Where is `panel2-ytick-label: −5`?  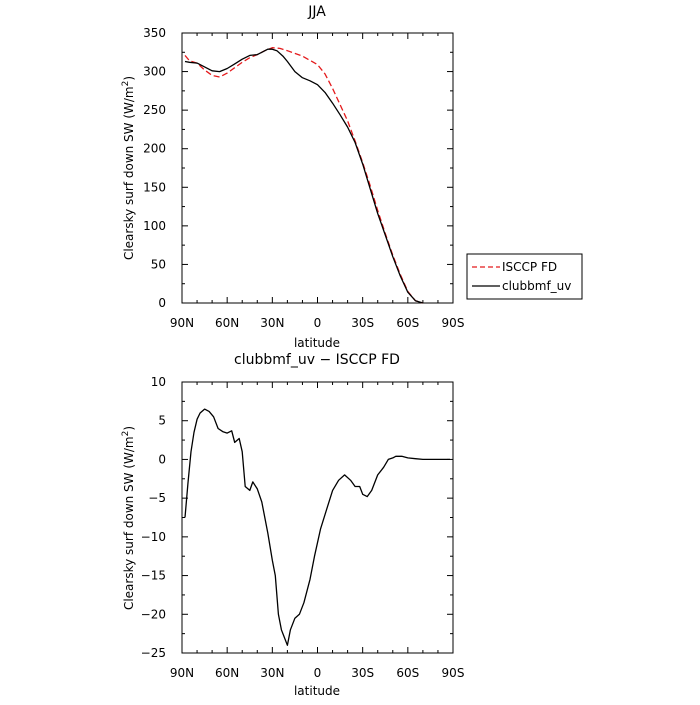
panel2-ytick-label: −5 is located at coordinates (157, 498).